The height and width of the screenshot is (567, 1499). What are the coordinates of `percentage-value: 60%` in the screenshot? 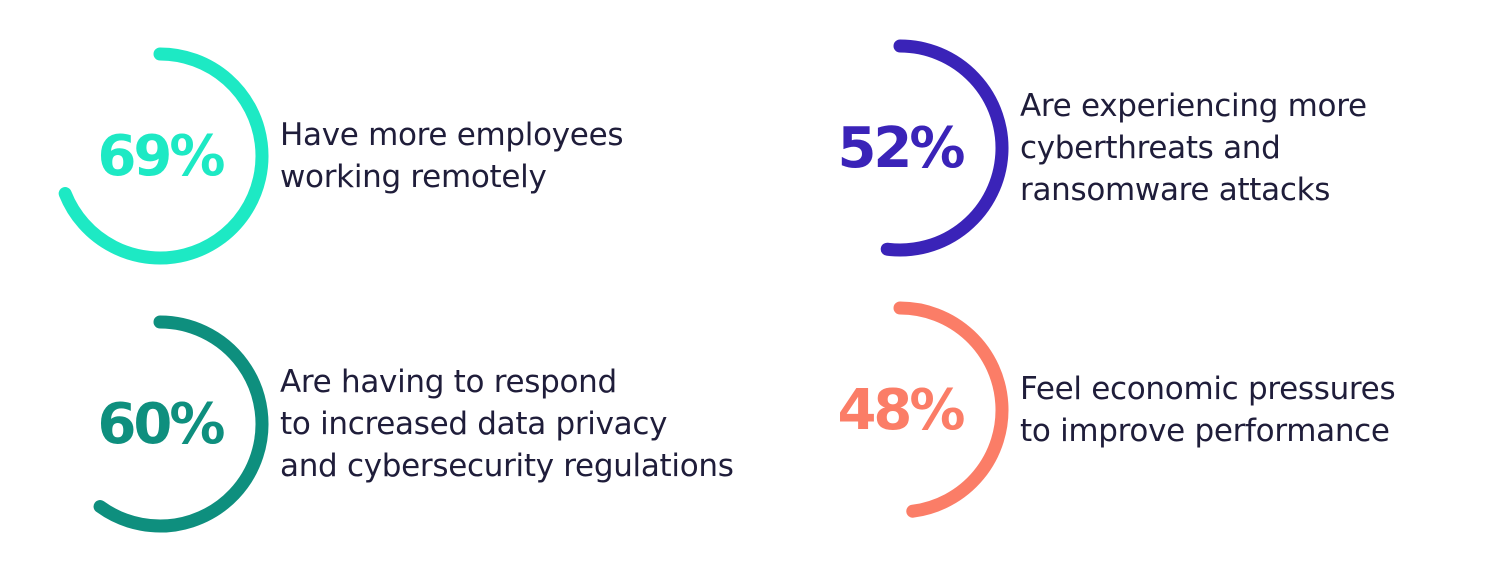 It's located at (161, 424).